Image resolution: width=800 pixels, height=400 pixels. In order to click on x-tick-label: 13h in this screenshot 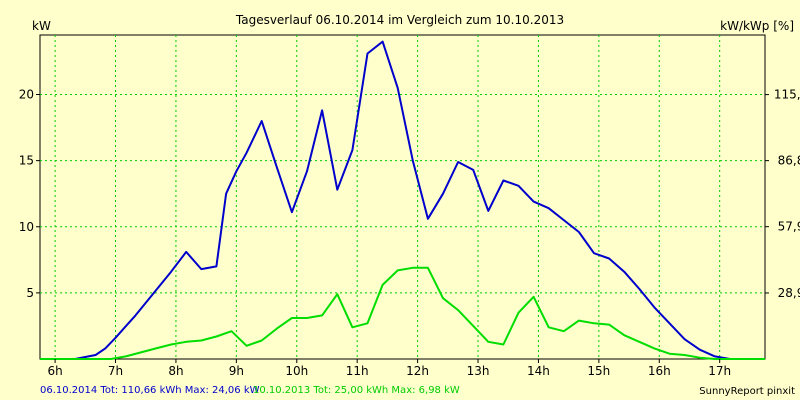, I will do `click(478, 371)`.